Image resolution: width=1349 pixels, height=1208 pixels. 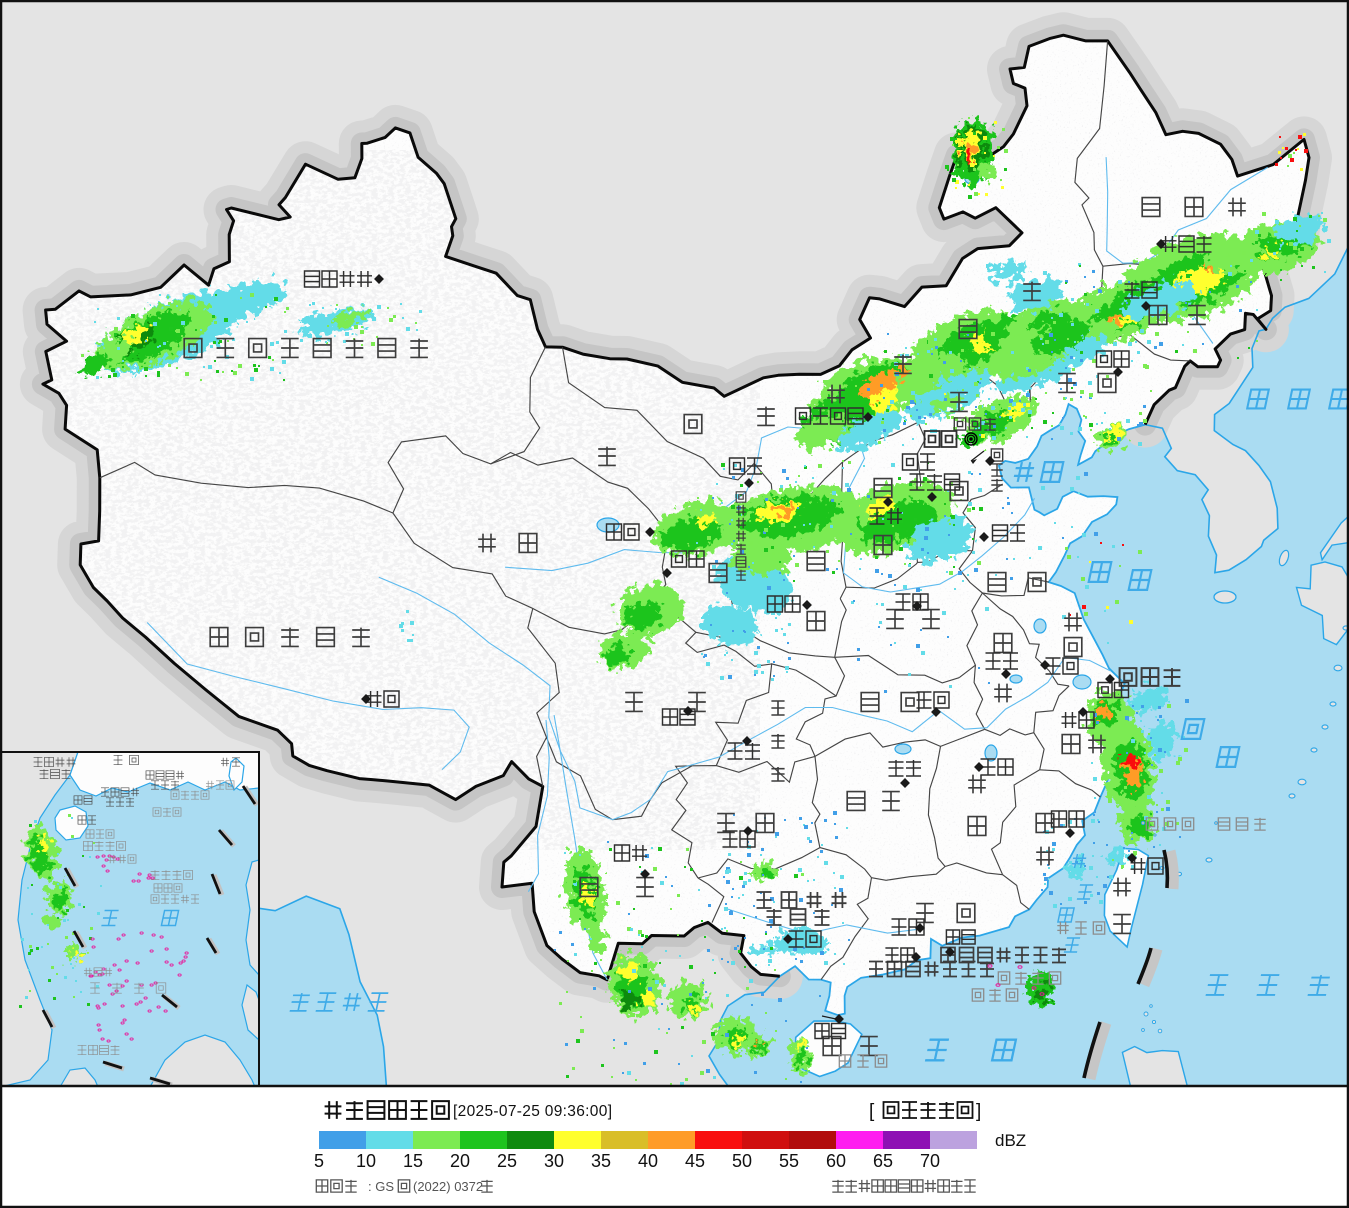 What do you see at coordinates (366, 1161) in the screenshot?
I see `svg-text: 10` at bounding box center [366, 1161].